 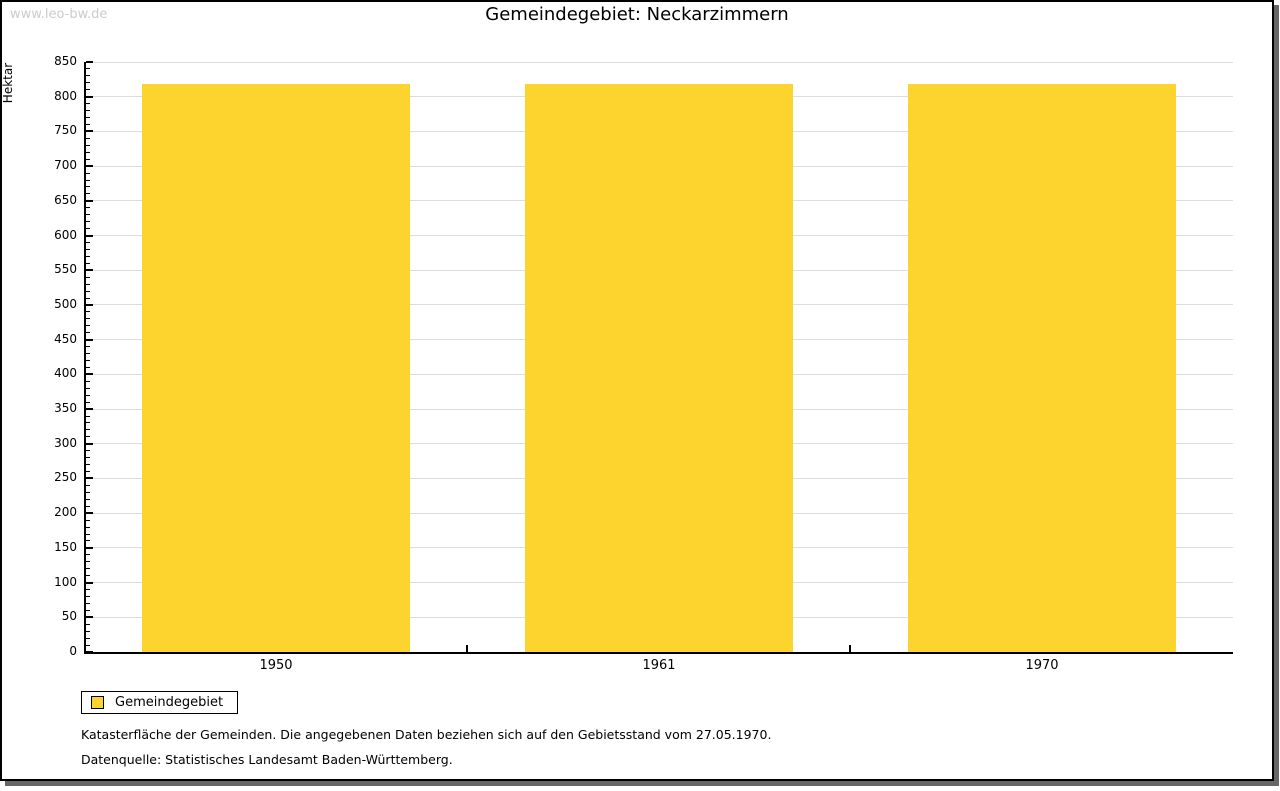 What do you see at coordinates (658, 653) in the screenshot?
I see `x-axis-line` at bounding box center [658, 653].